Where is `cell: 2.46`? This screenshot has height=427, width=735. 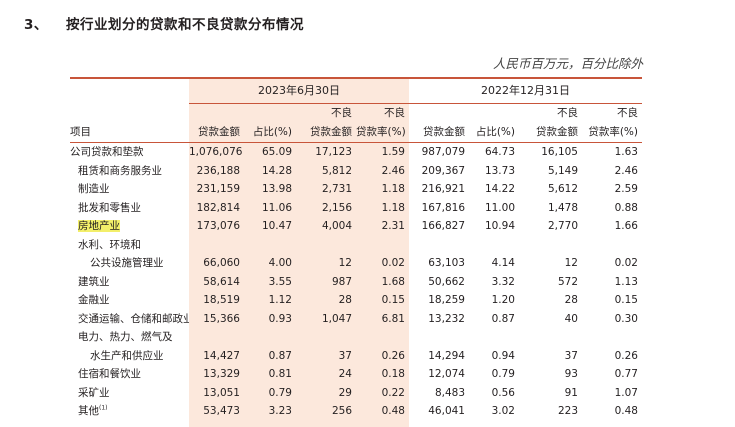 cell: 2.46 is located at coordinates (393, 170).